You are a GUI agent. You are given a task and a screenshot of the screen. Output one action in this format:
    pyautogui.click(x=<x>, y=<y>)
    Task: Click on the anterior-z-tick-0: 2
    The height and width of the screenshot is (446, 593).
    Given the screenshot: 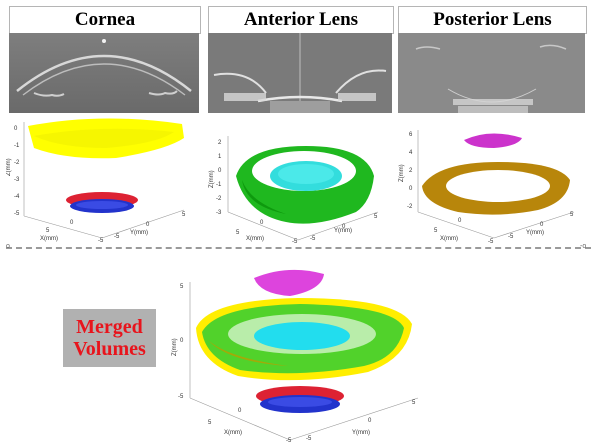 What is the action you would take?
    pyautogui.click(x=220, y=143)
    